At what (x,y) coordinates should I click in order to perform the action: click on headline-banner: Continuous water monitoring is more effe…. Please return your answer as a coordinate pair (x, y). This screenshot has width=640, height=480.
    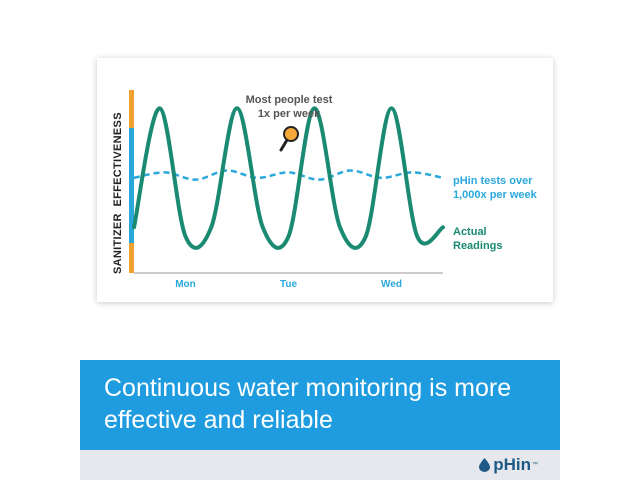
    Looking at the image, I should click on (320, 405).